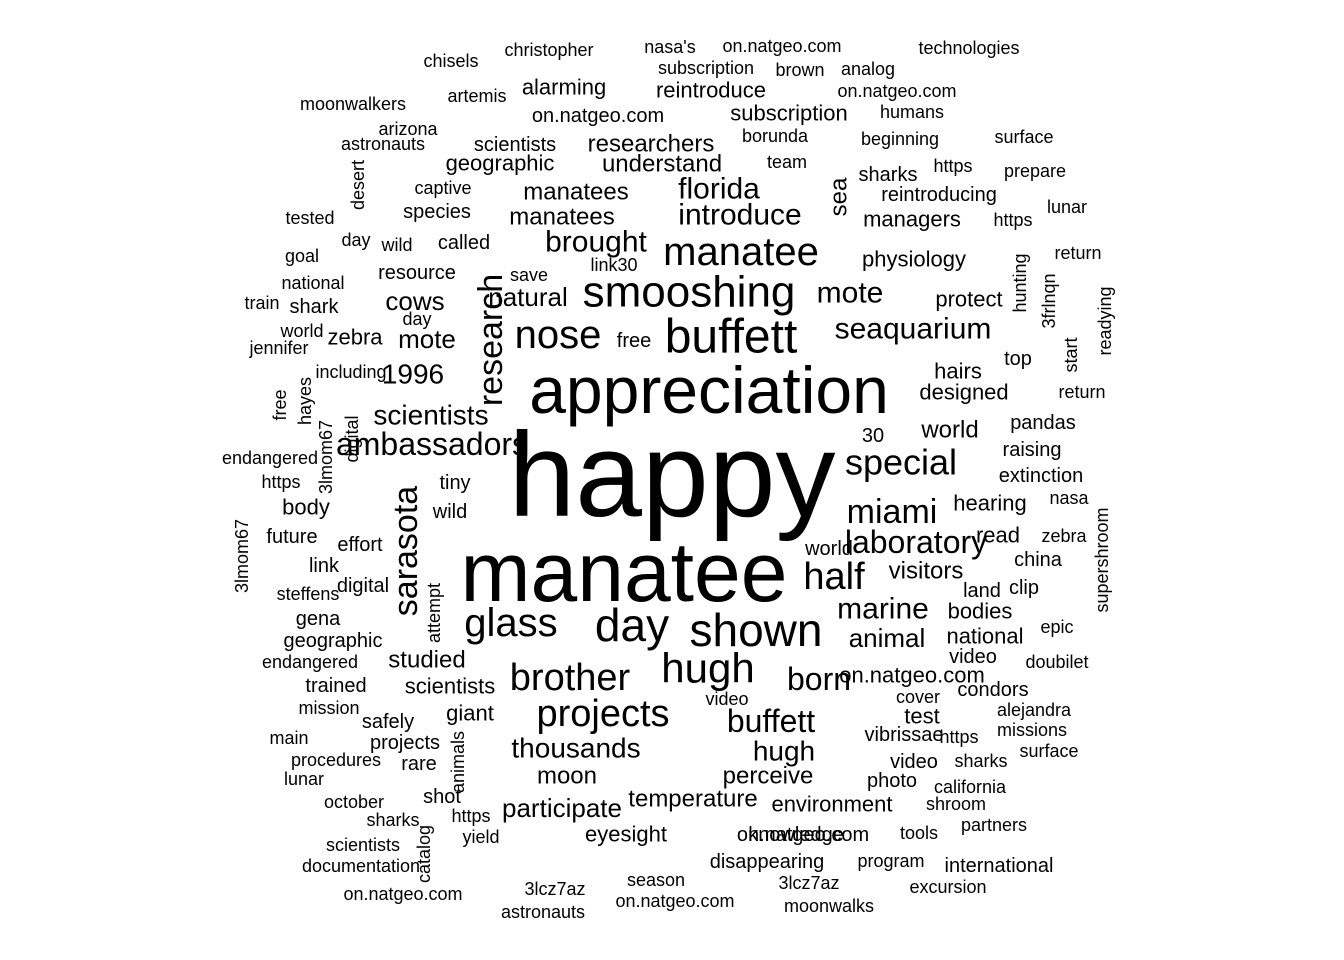 The image size is (1344, 960). Describe the element at coordinates (1018, 359) in the screenshot. I see `word-cloud-word: top` at that location.